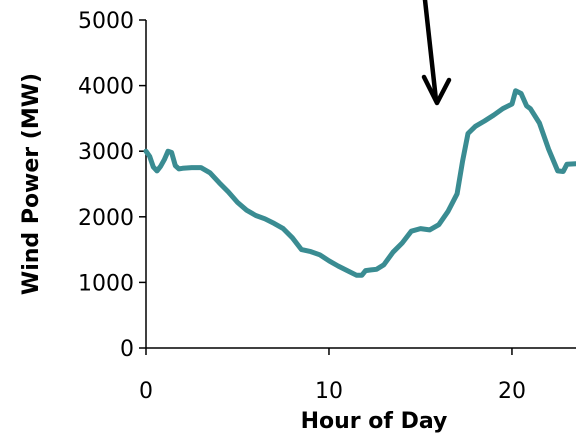 The image size is (576, 434). Describe the element at coordinates (374, 421) in the screenshot. I see `x-axis-title: Hour of Day` at that location.